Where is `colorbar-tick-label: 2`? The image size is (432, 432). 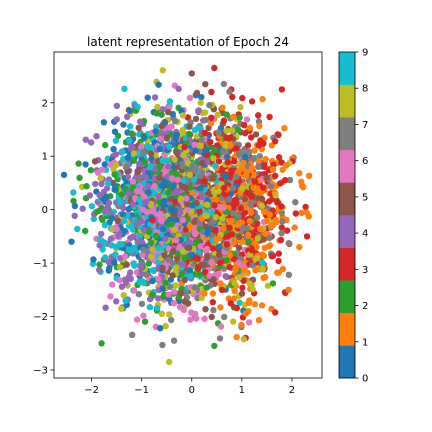 colorbar-tick-label: 2 is located at coordinates (365, 306).